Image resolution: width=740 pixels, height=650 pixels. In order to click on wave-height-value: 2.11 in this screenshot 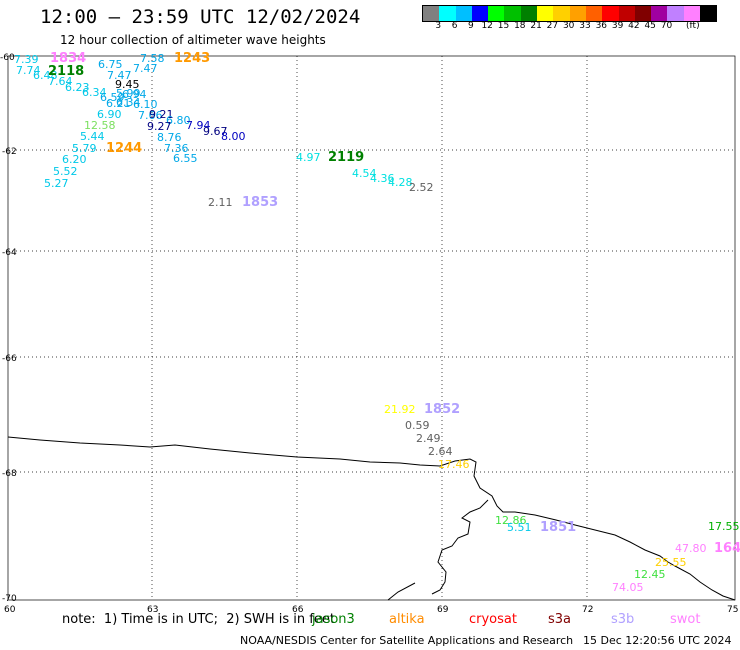, I will do `click(220, 202)`.